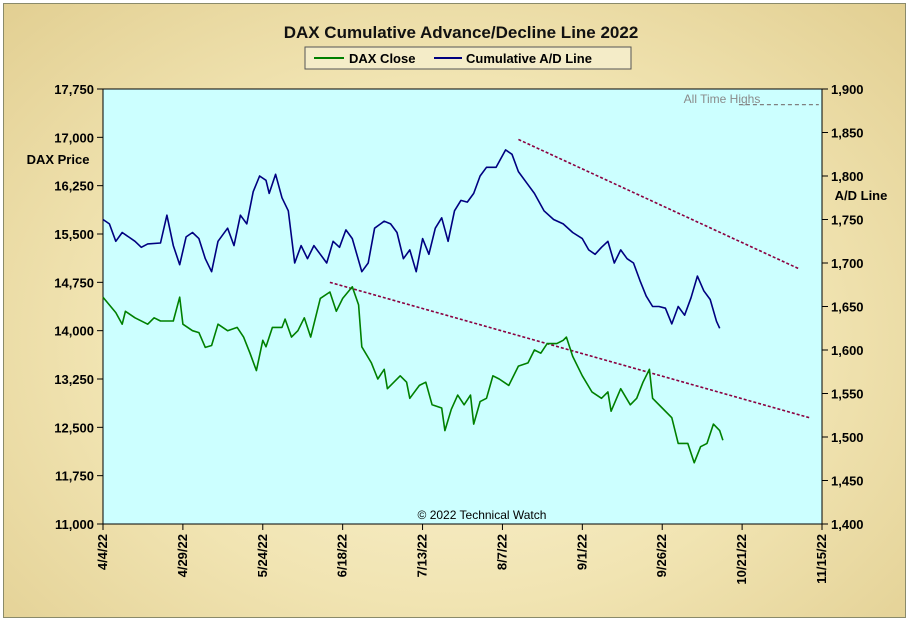 This screenshot has height=623, width=911. Describe the element at coordinates (74, 137) in the screenshot. I see `y-left-tick-label: 17,000` at that location.